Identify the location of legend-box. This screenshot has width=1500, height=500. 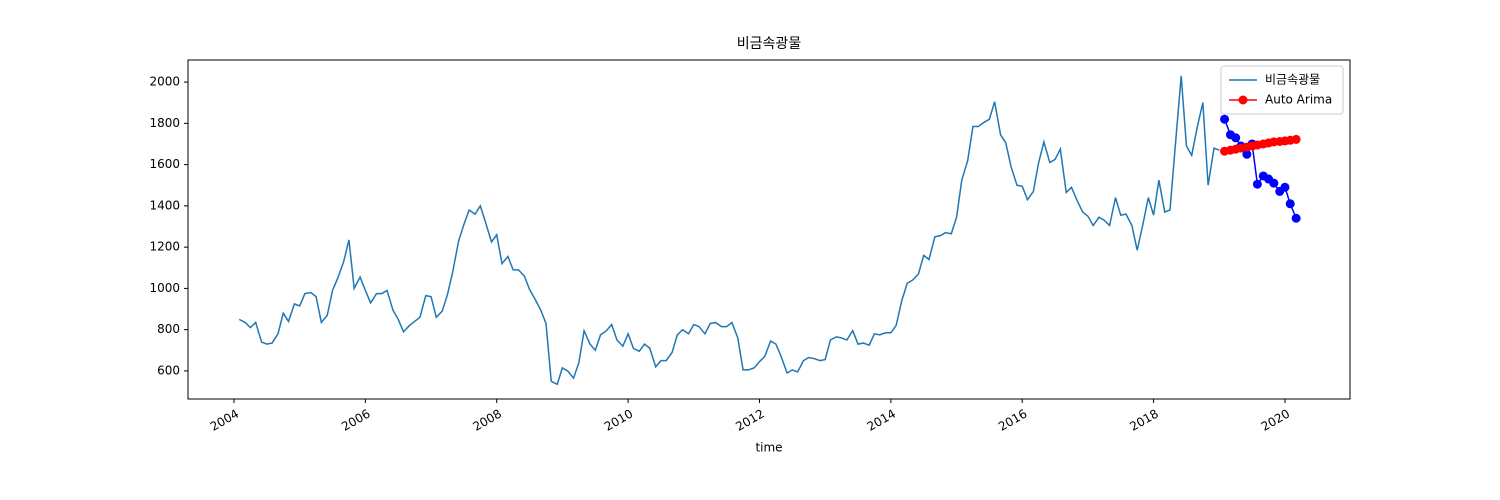
(1282, 90).